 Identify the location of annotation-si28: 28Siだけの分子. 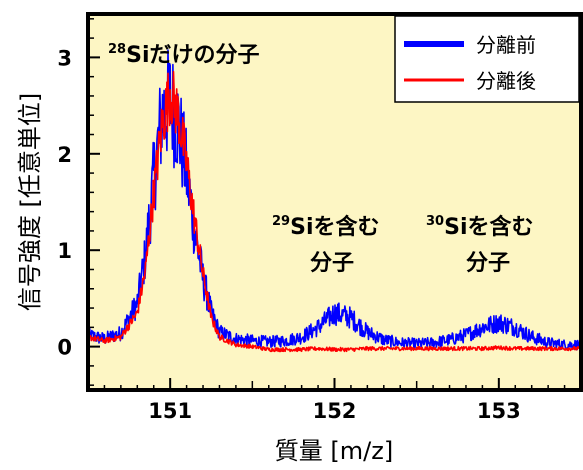
(183, 55).